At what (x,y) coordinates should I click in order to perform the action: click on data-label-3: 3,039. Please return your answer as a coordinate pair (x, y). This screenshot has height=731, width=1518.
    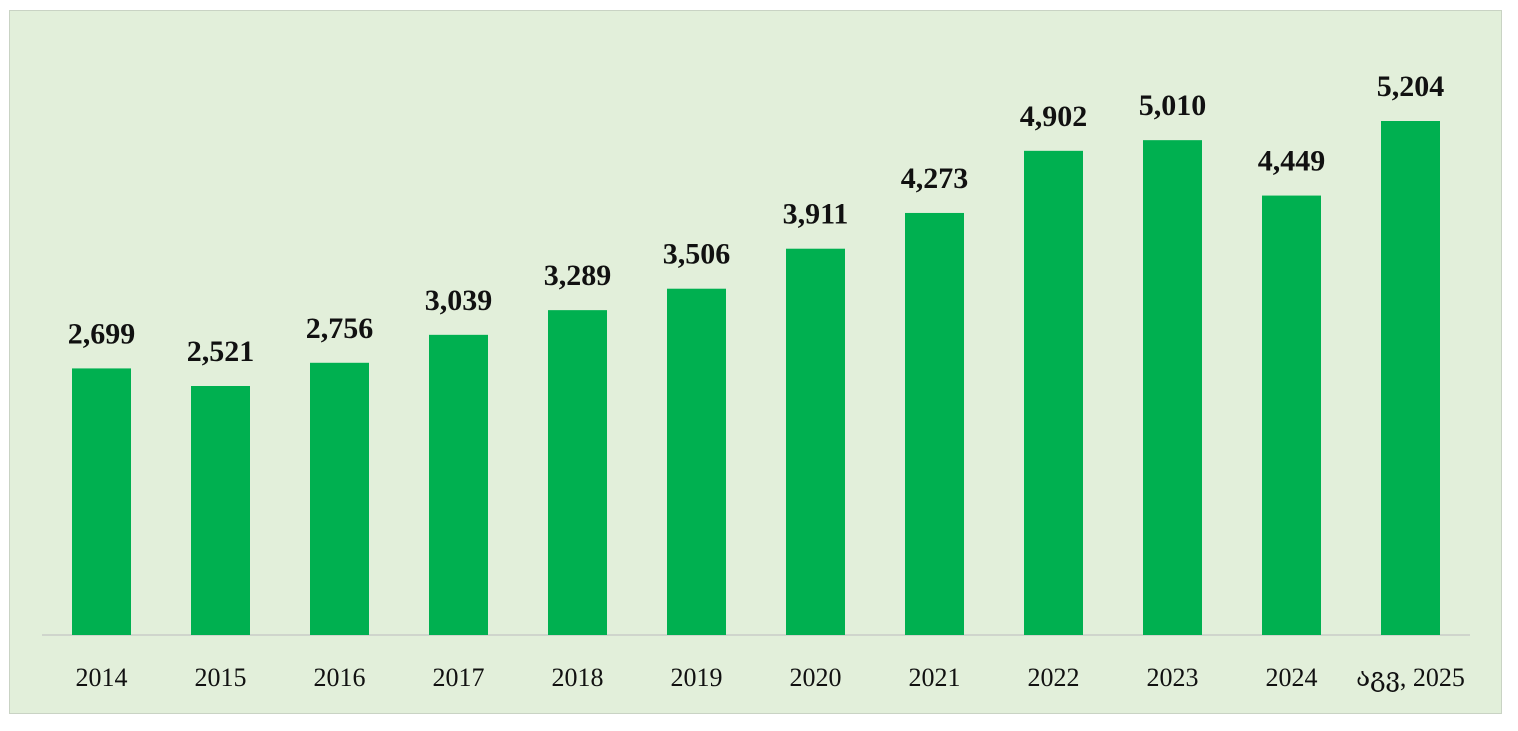
    Looking at the image, I should click on (459, 300).